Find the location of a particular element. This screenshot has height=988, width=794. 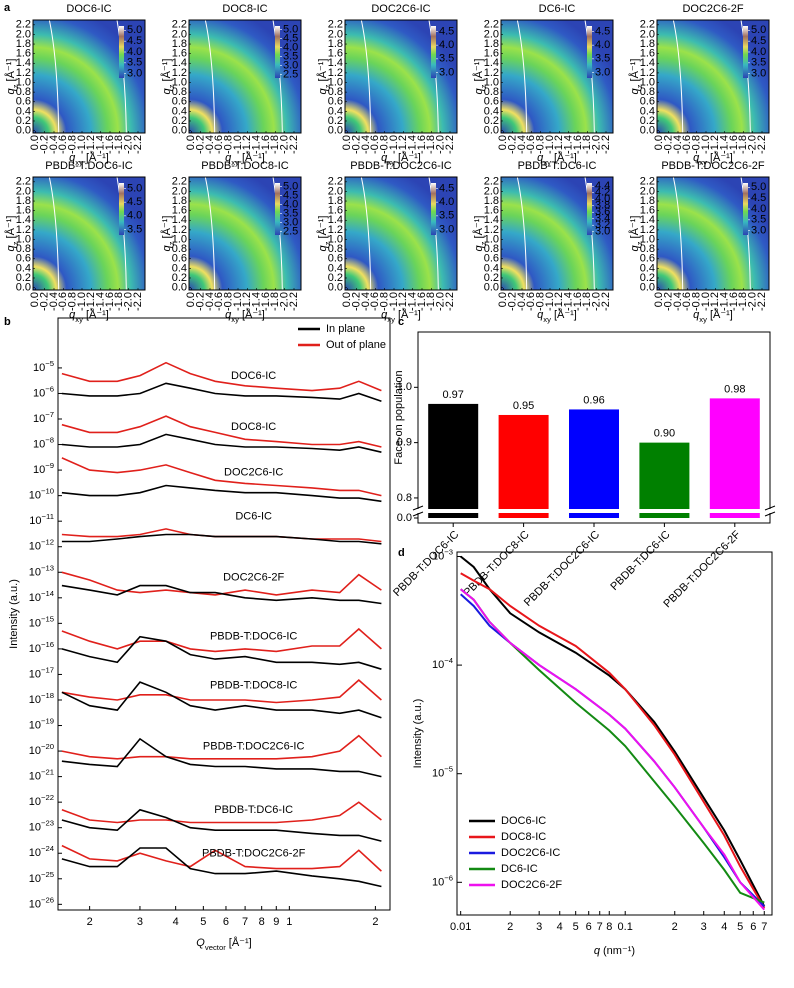

y-tick-label: 2.2 is located at coordinates (335, 25).